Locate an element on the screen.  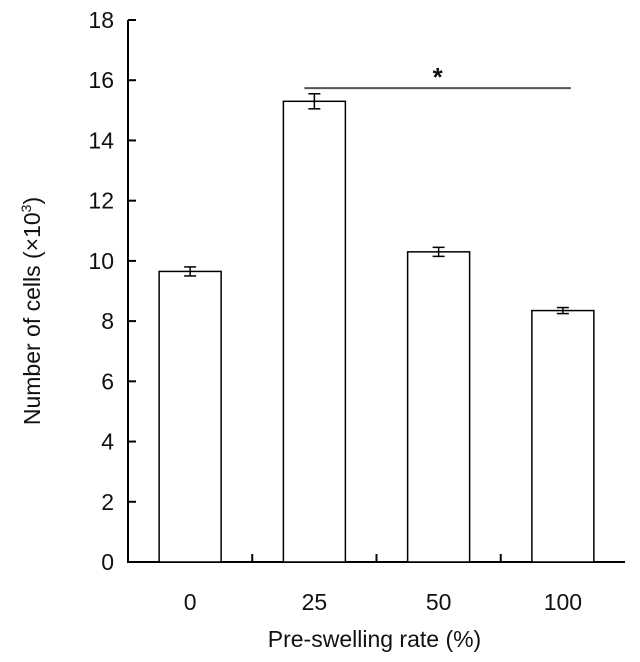
y-axis-title-superscript: 3 is located at coordinates (26, 208).